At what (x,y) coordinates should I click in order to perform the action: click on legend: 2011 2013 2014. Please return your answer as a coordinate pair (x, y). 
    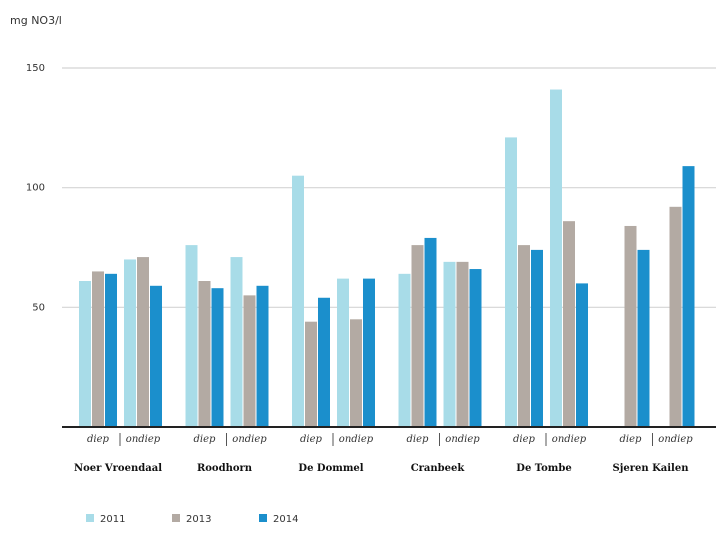
    Looking at the image, I should click on (192, 519).